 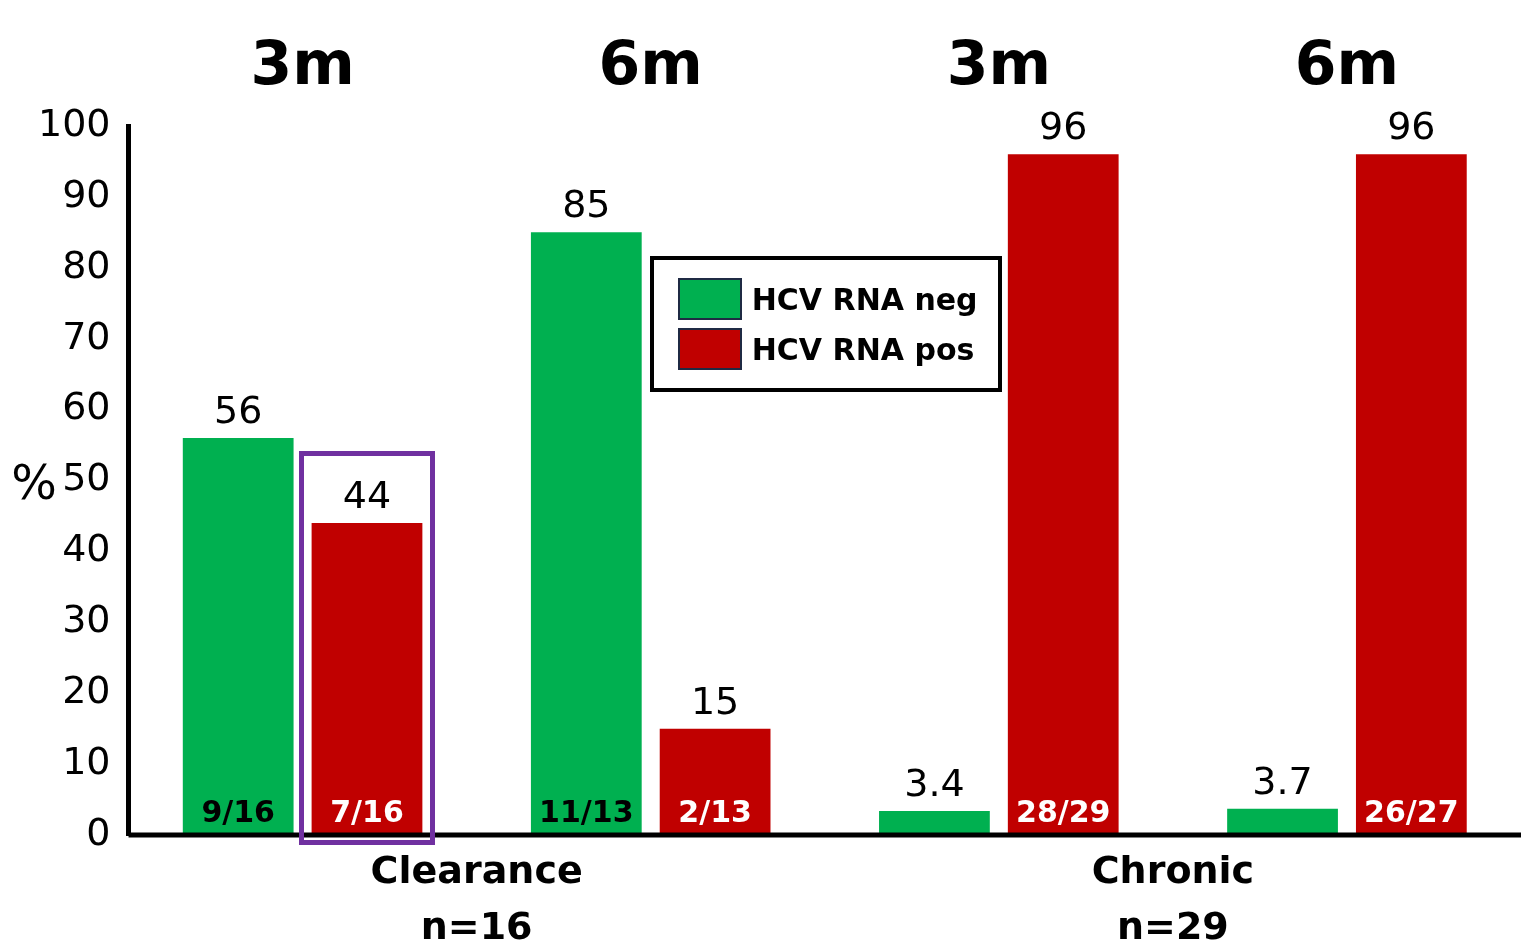 I want to click on y-tick-label: 90, so click(x=86, y=193).